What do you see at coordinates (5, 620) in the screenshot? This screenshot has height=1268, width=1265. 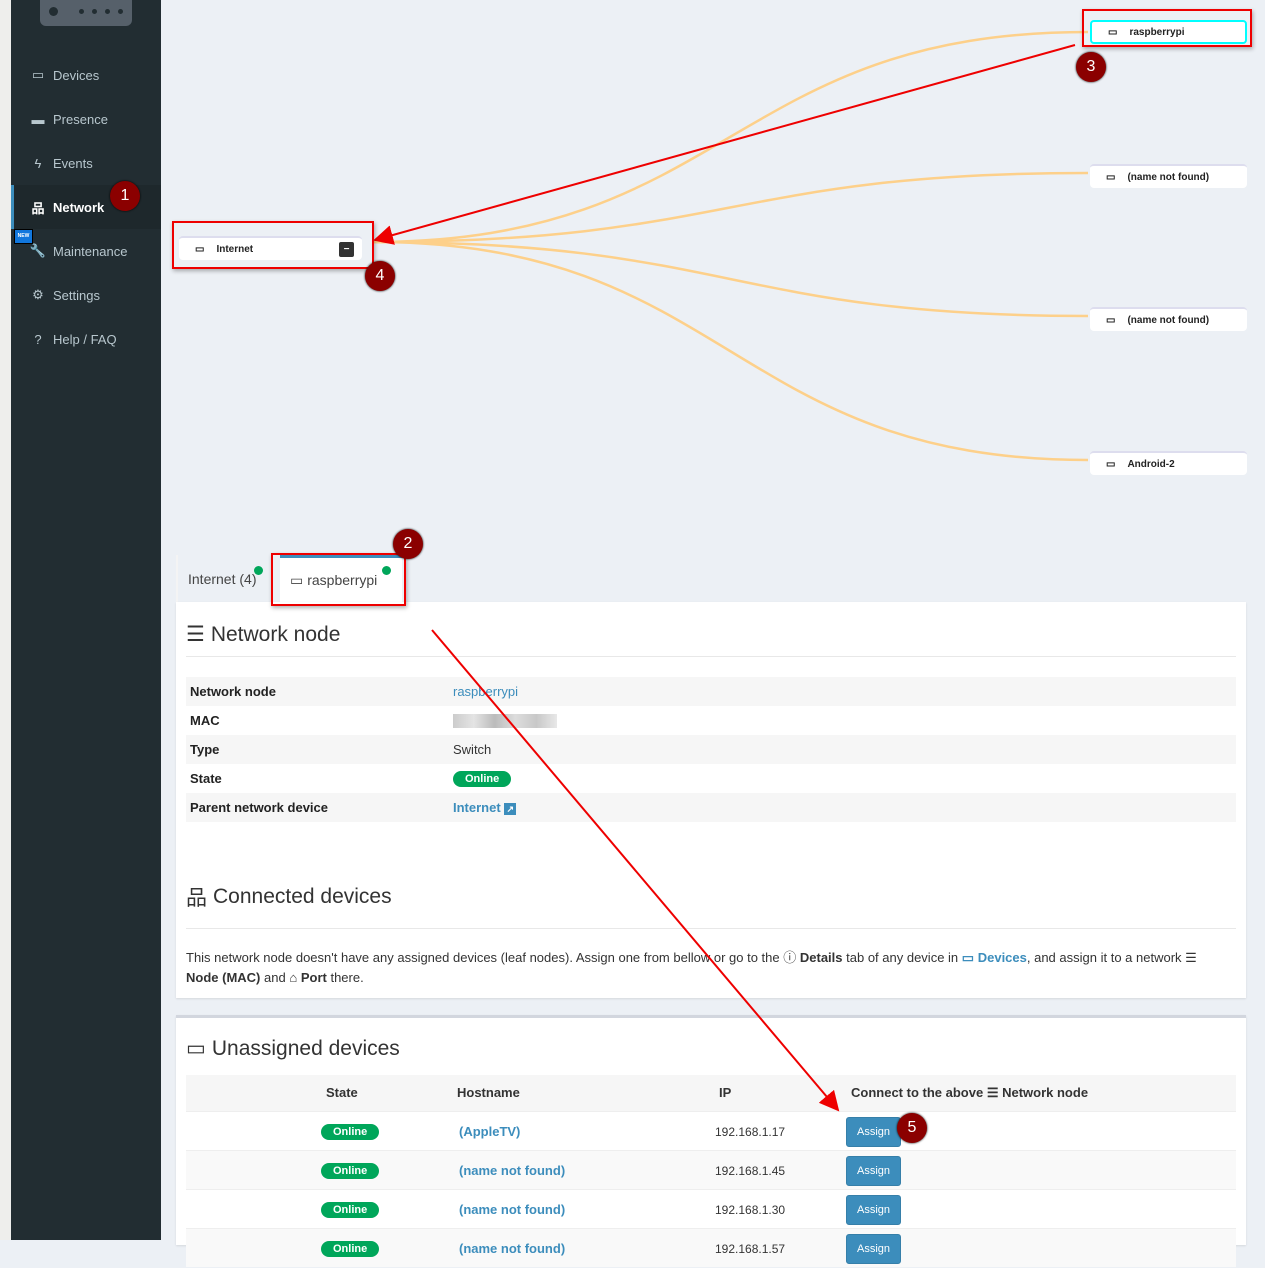 I see `window-edge` at bounding box center [5, 620].